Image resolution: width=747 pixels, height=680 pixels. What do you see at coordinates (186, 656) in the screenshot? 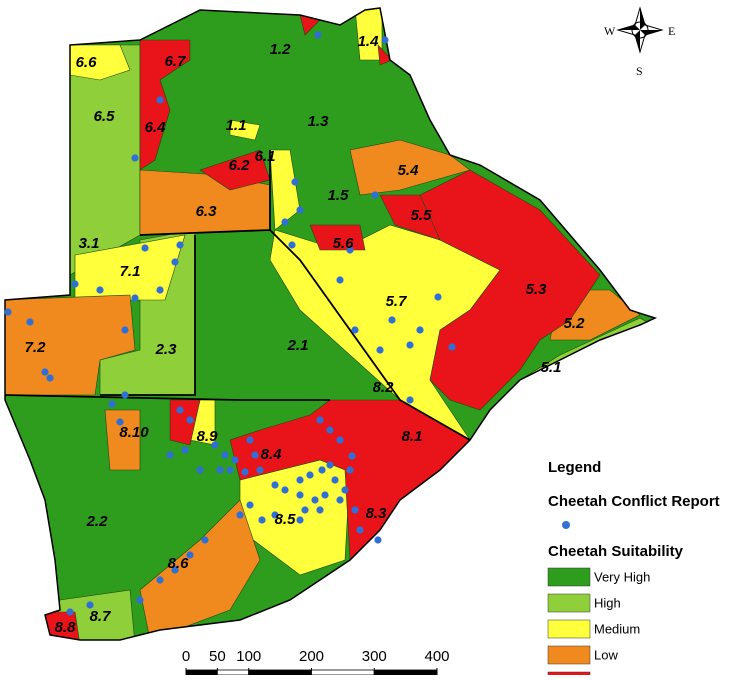
I see `scale-tick-label: 0` at bounding box center [186, 656].